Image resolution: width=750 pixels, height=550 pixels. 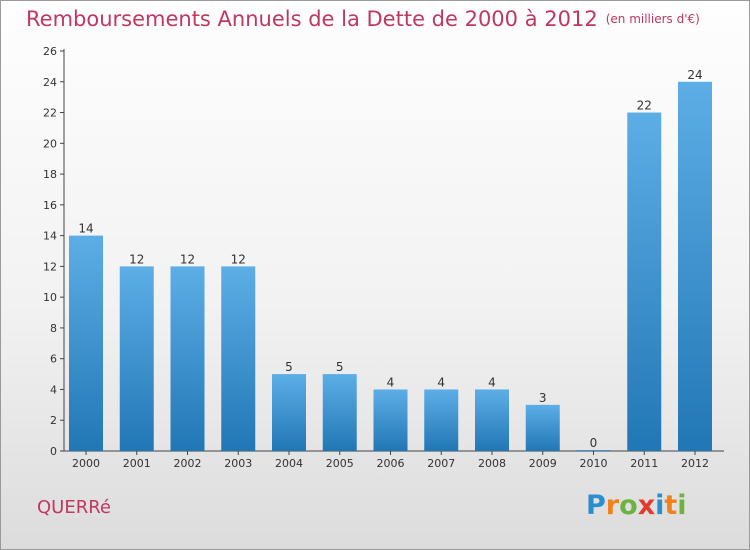 I want to click on y-tick-label: 20, so click(x=50, y=143).